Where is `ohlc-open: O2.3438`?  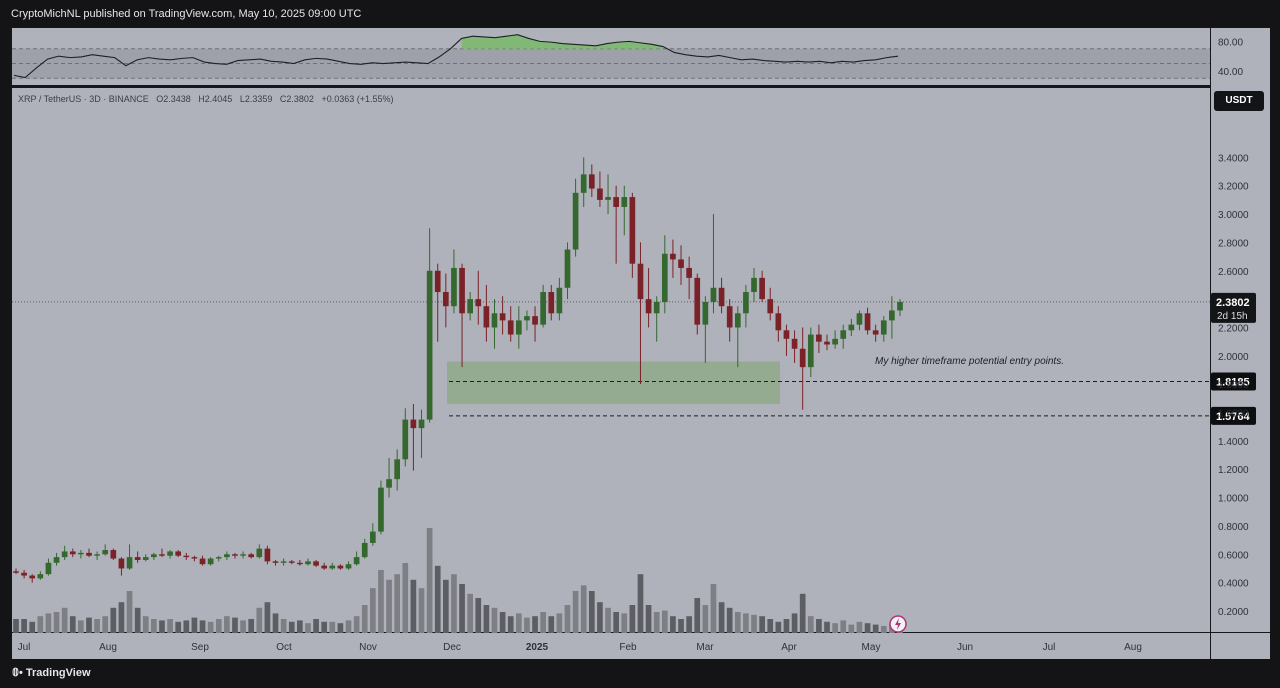 ohlc-open: O2.3438 is located at coordinates (173, 99).